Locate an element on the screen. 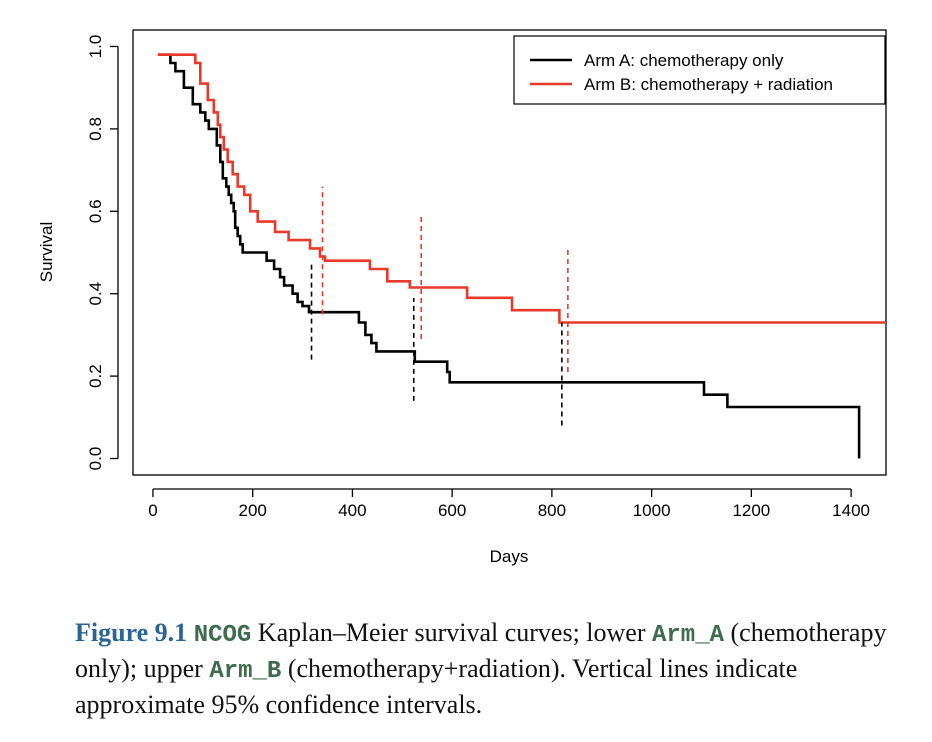 This screenshot has height=742, width=932. legend-label-arm-a: Arm A: chemotherapy only is located at coordinates (684, 60).